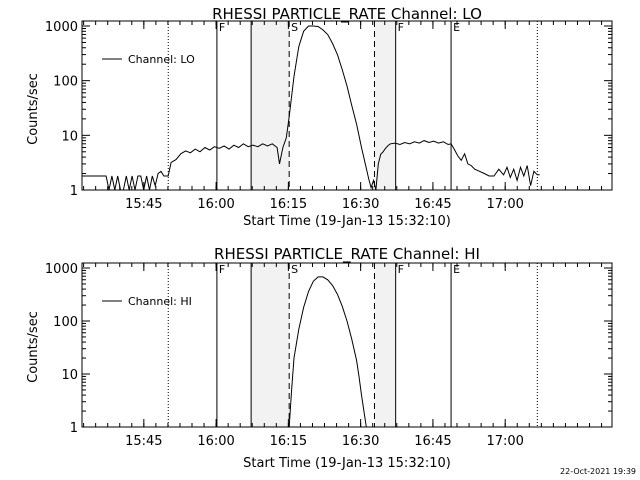  I want to click on chart-title: RHESSI PARTICLE_RATE Channel: LO, so click(347, 14).